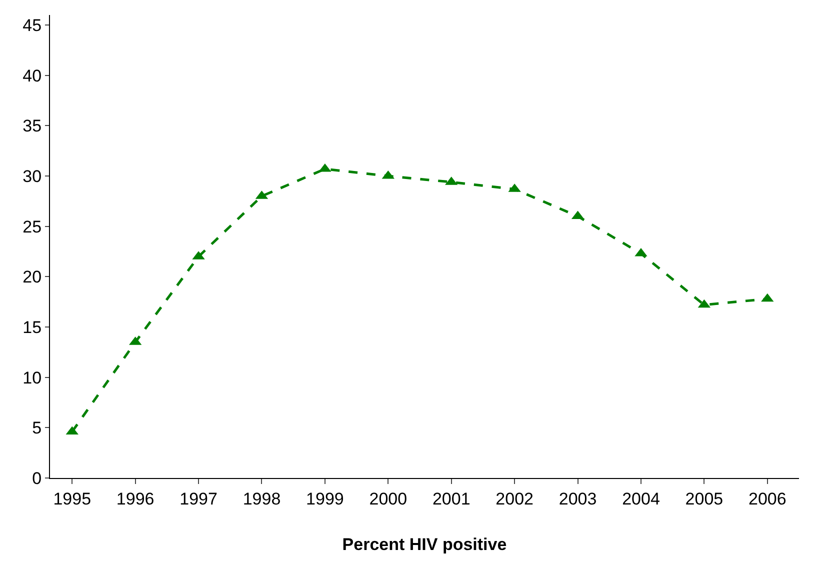 The height and width of the screenshot is (562, 824). I want to click on y-tick-label: 10, so click(32, 378).